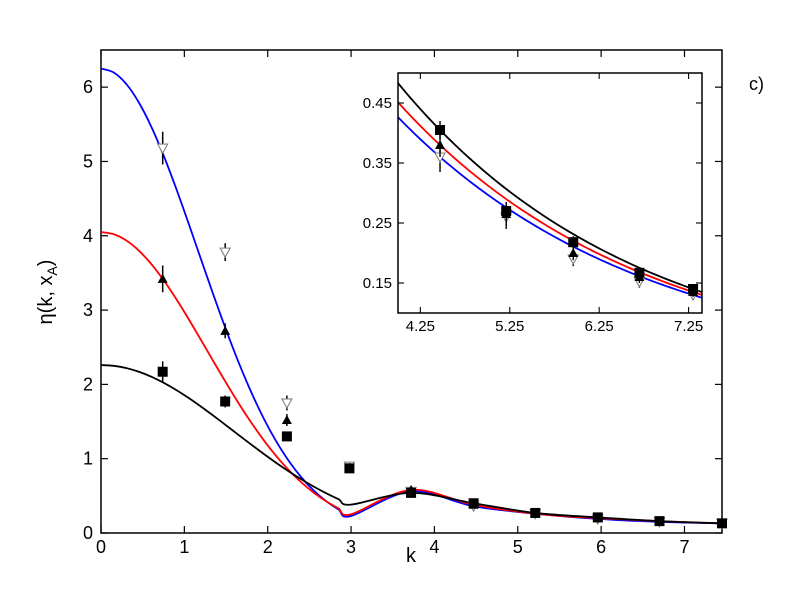  I want to click on inset-x-tick-label-1: 5.25, so click(509, 326).